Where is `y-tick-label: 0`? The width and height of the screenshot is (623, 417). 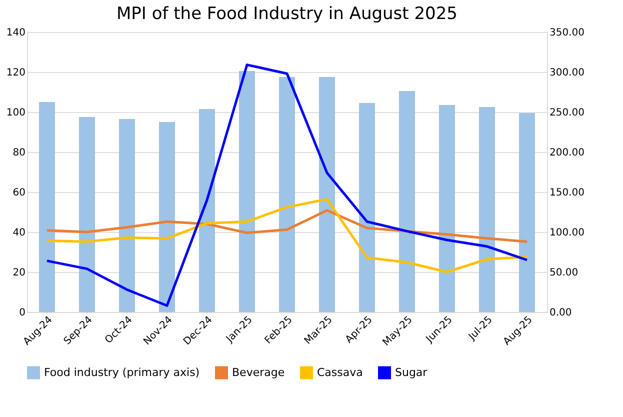
y-tick-label: 0 is located at coordinates (22, 313).